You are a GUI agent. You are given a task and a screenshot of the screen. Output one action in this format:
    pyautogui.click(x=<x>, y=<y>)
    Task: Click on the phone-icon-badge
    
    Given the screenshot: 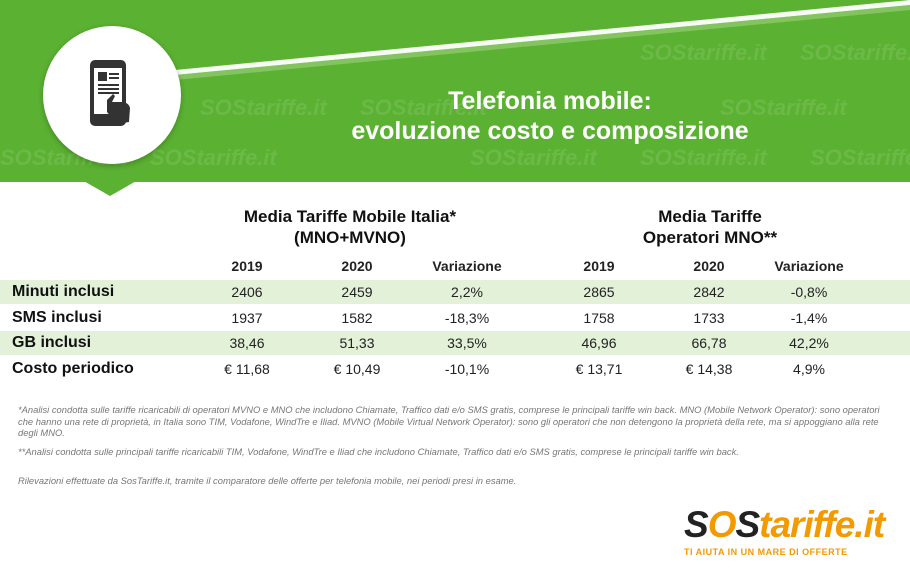 What is the action you would take?
    pyautogui.click(x=112, y=95)
    